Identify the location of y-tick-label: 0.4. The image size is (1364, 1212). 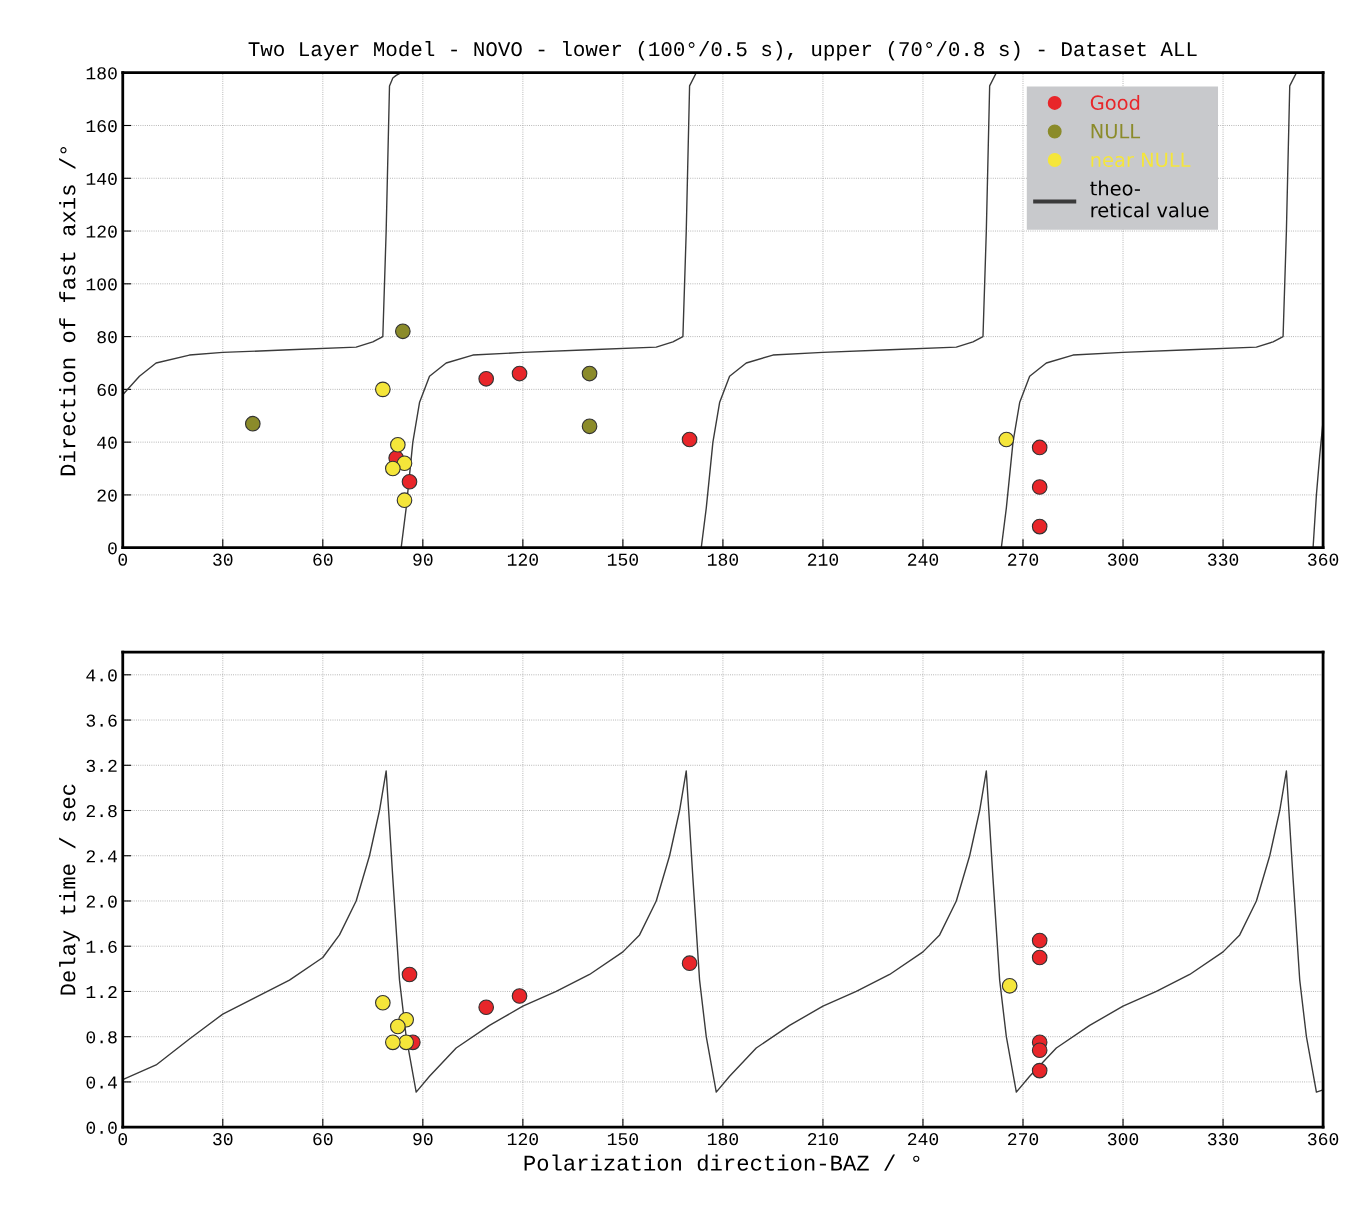
(101, 1082).